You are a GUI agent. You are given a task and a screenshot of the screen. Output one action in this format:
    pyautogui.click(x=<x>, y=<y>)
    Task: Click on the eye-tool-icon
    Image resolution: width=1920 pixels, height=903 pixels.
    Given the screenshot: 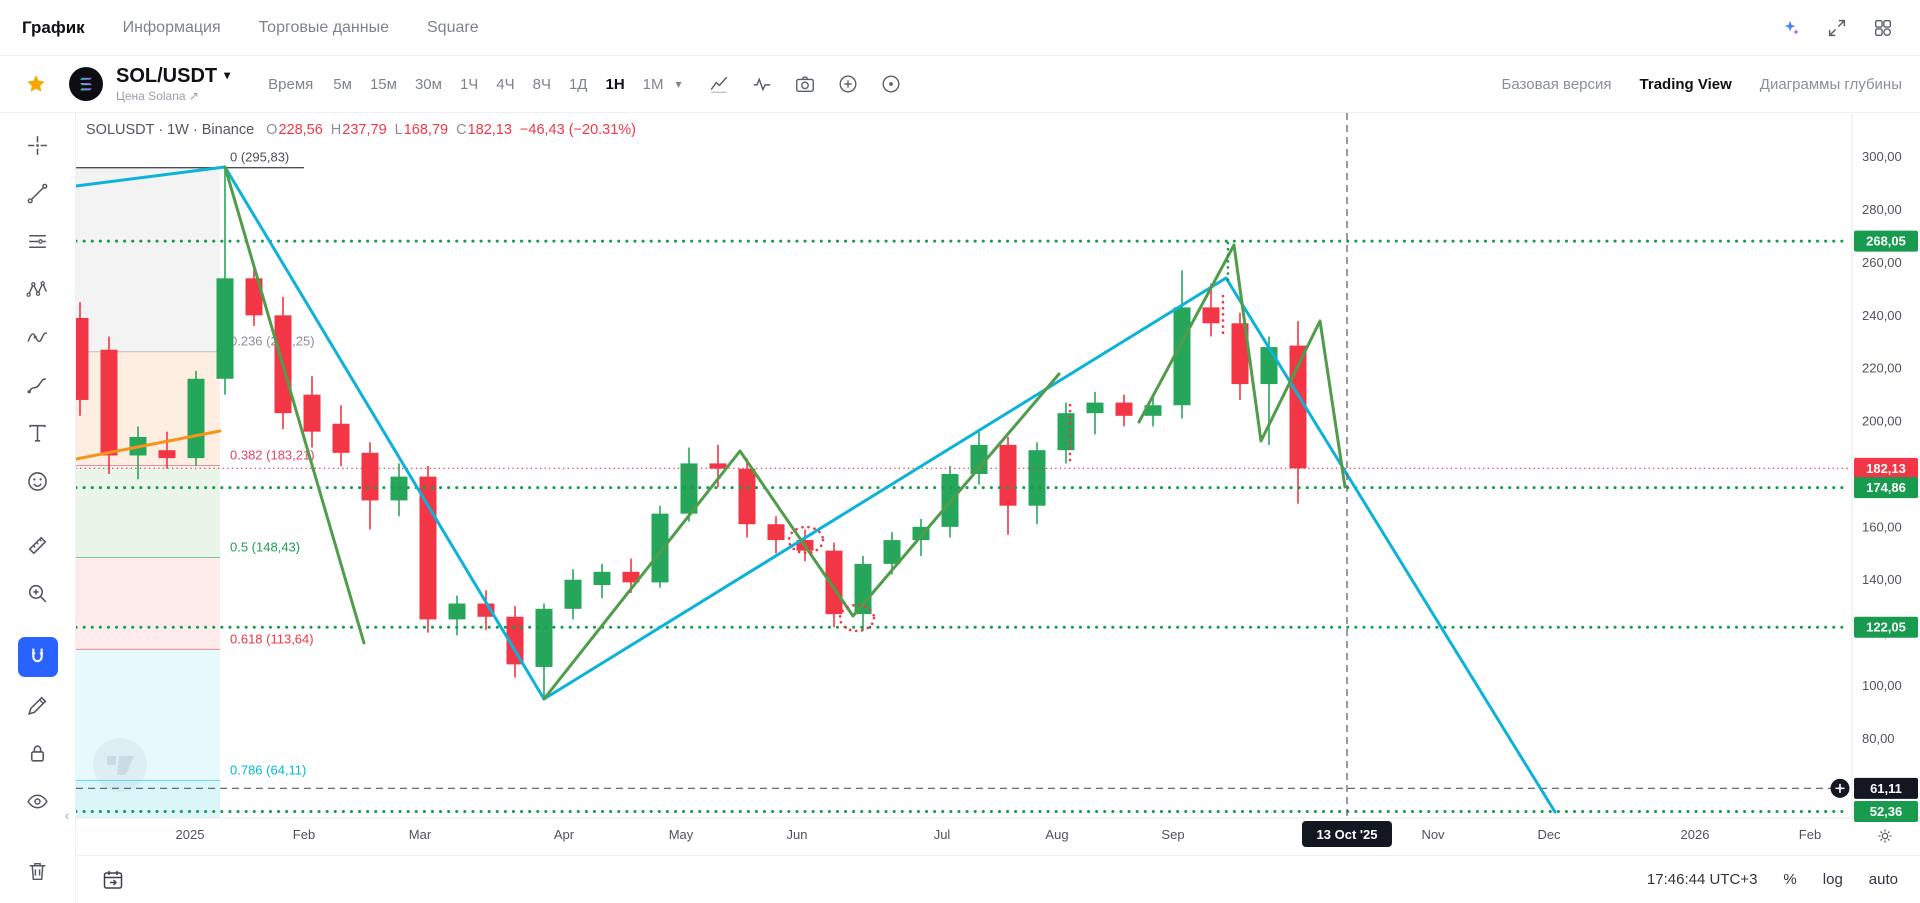 What is the action you would take?
    pyautogui.click(x=38, y=801)
    